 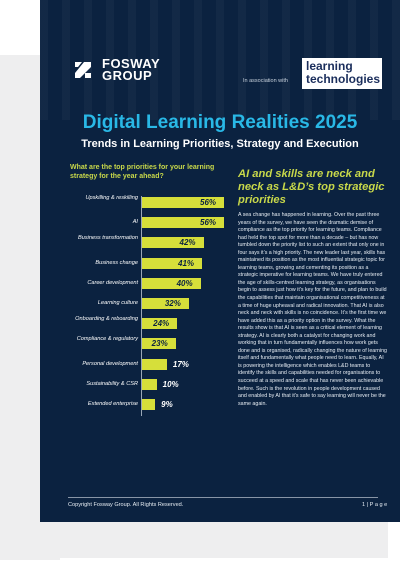 I want to click on chart-value-label: 40%, so click(x=184, y=283).